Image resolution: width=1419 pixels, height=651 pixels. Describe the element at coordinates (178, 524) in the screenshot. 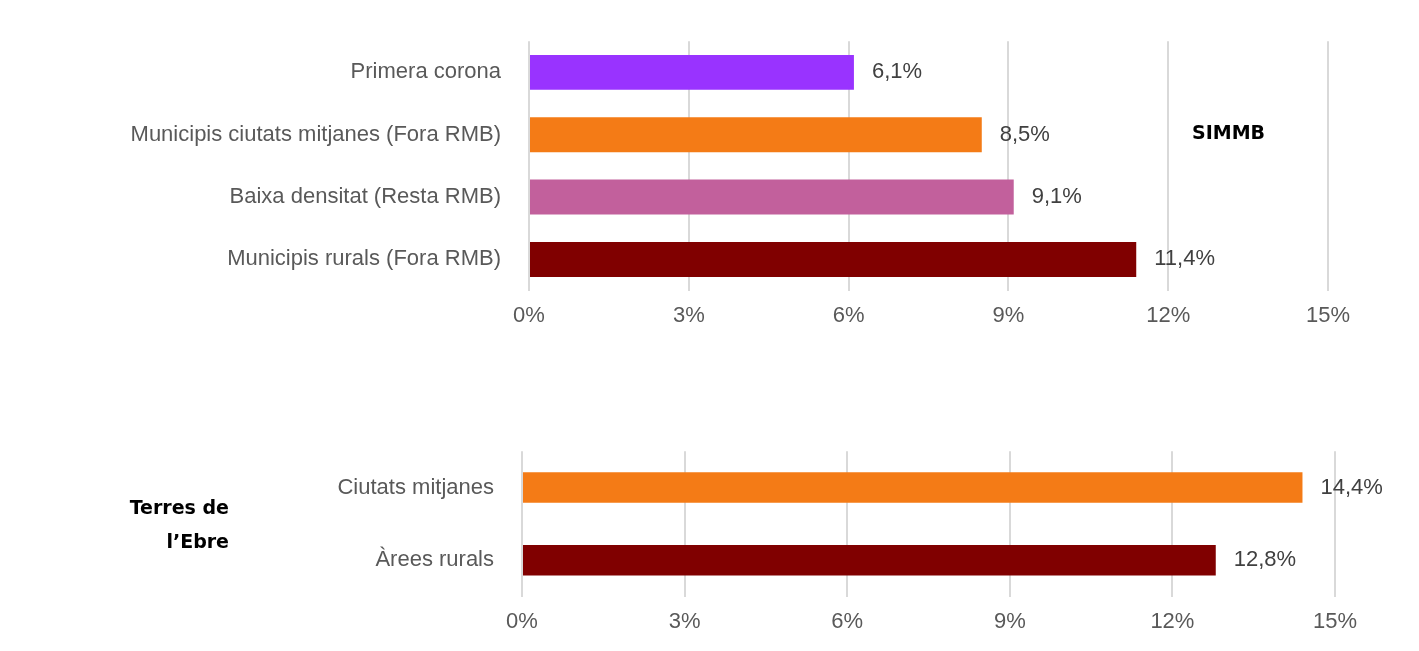

I see `text: Terres de l’Ebre` at that location.